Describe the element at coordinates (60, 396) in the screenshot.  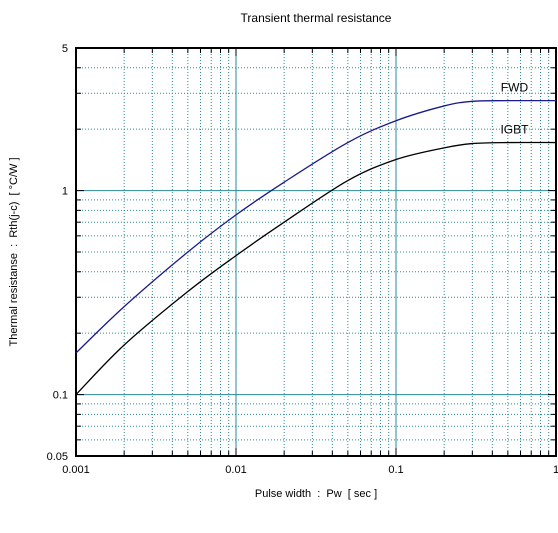
I see `y-tick-label: 0.1` at that location.